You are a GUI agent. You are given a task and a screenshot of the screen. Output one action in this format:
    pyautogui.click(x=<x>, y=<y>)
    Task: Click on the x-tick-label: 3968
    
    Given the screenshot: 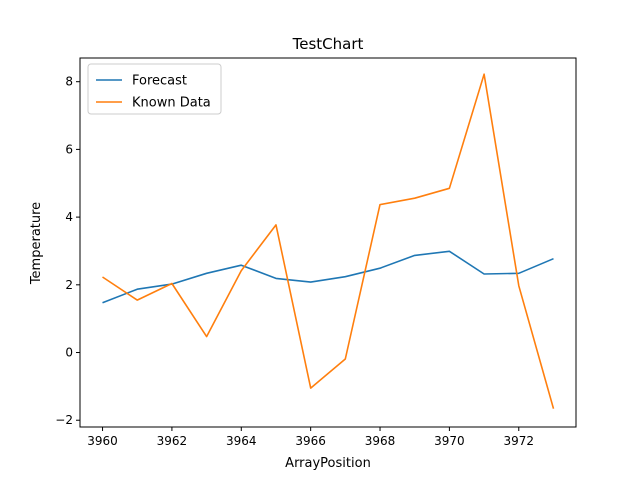 What is the action you would take?
    pyautogui.click(x=380, y=441)
    